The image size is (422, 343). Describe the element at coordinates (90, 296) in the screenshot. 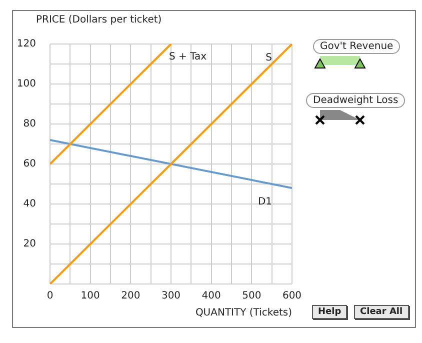

I see `x-tick-label: 100` at that location.